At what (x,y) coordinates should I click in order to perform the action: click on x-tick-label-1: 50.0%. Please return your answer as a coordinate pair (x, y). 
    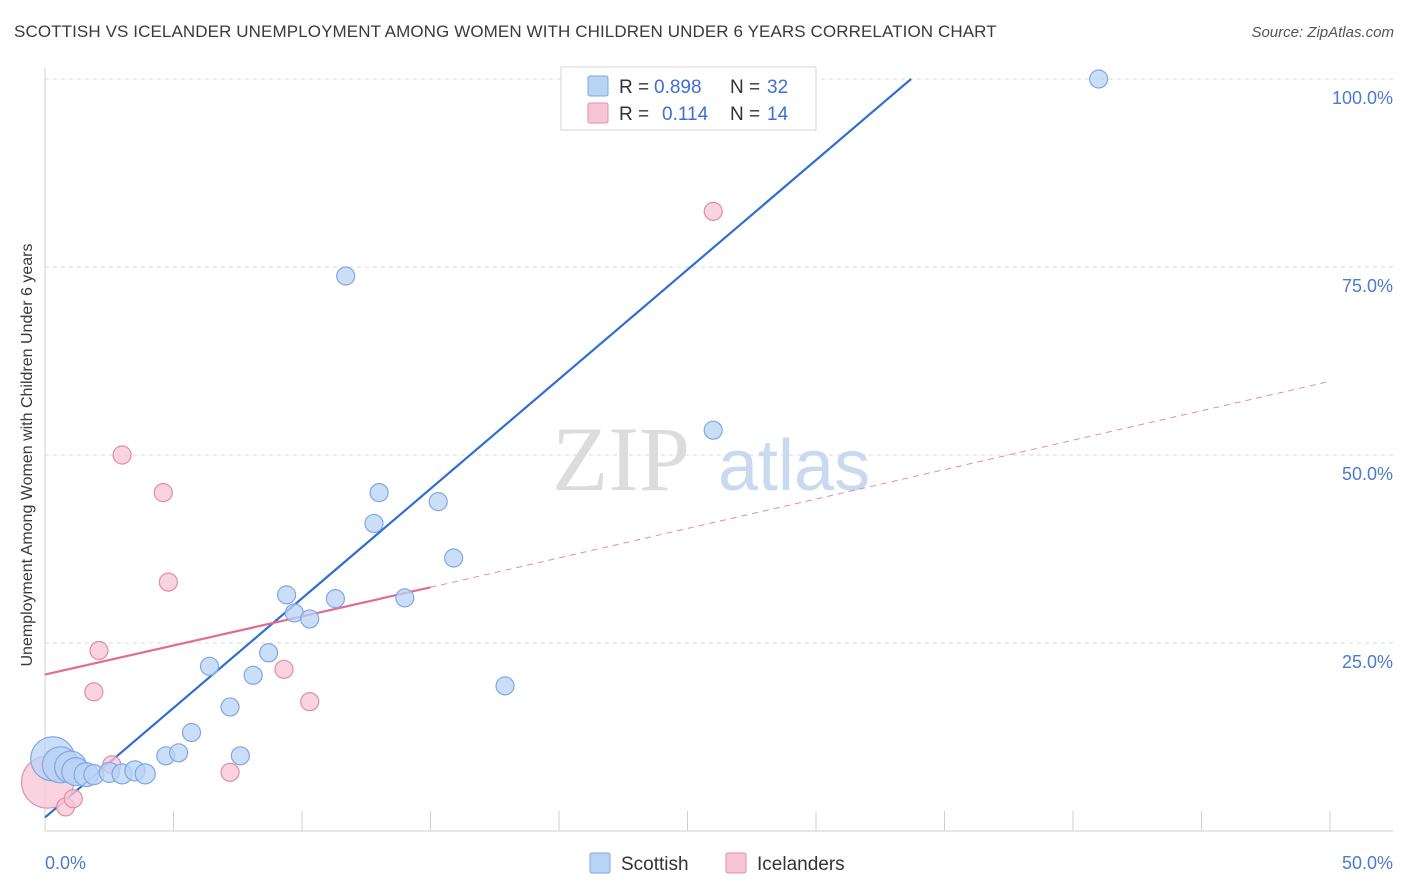
    Looking at the image, I should click on (1367, 863).